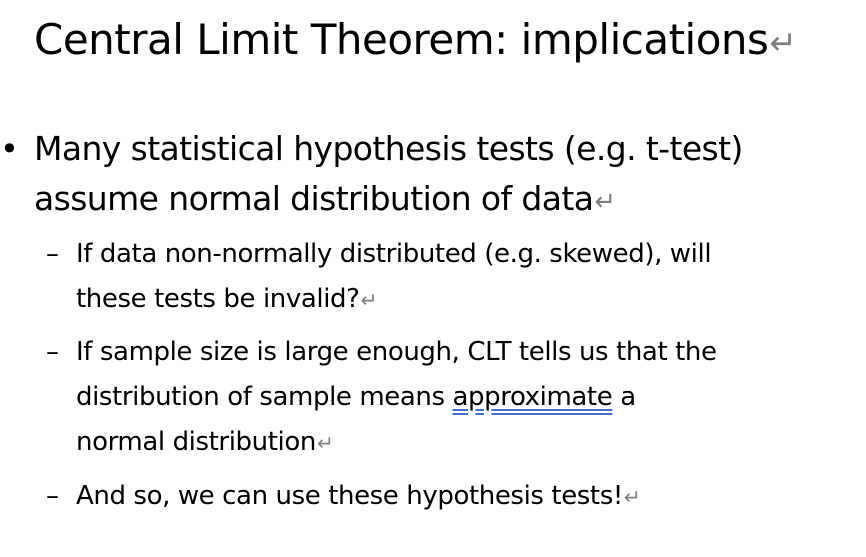 Image resolution: width=866 pixels, height=557 pixels. I want to click on main-bullet-line-2: assume normal distribution of data, so click(314, 198).